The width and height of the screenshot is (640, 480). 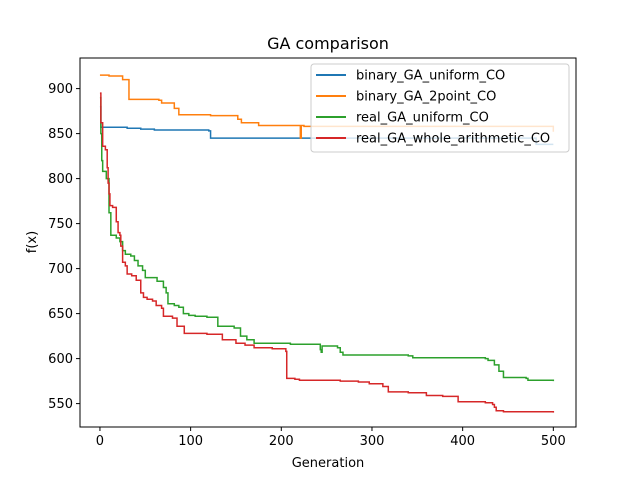 I want to click on x-axis-ticks: 0 100 200 300 400 500, so click(x=331, y=438).